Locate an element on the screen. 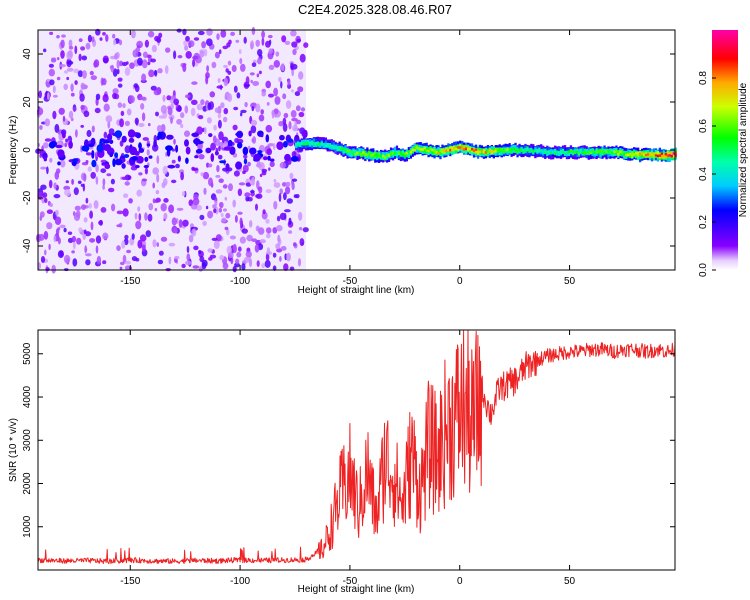  y-tick-label: 3000 is located at coordinates (27, 440).